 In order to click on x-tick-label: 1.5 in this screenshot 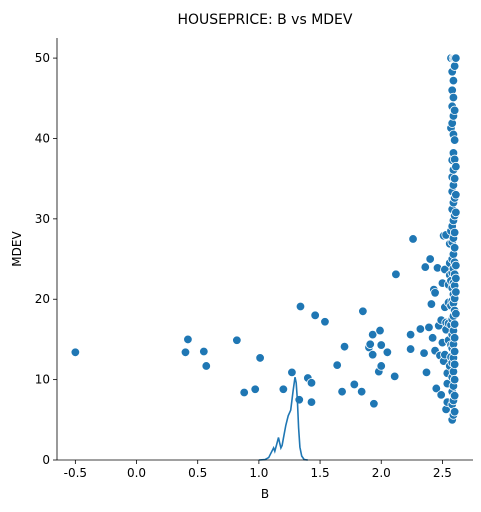, I will do `click(320, 473)`.